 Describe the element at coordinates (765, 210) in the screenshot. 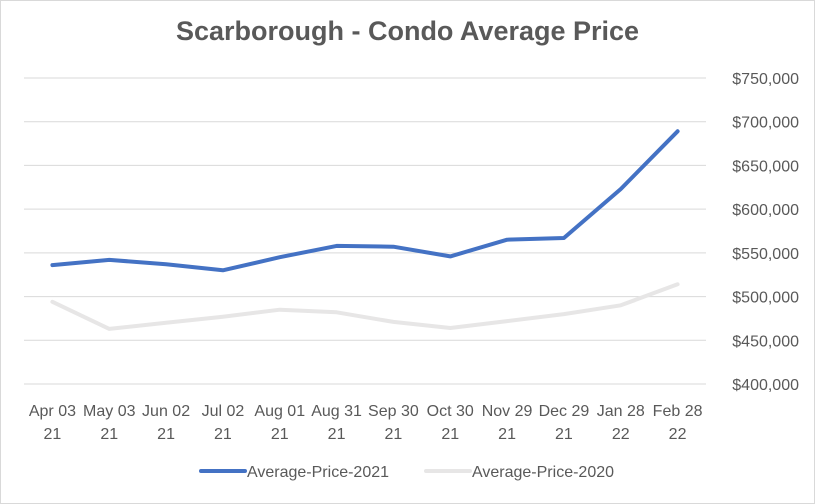

I see `y-tick-label: $600,000` at that location.